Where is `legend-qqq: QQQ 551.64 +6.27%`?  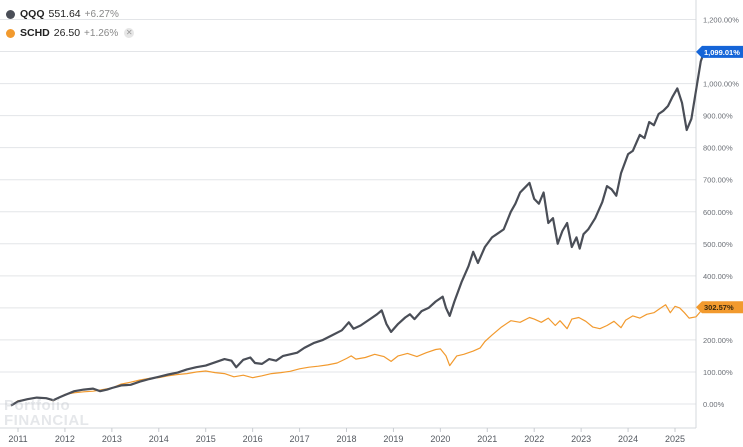
legend-qqq: QQQ 551.64 +6.27% is located at coordinates (62, 14).